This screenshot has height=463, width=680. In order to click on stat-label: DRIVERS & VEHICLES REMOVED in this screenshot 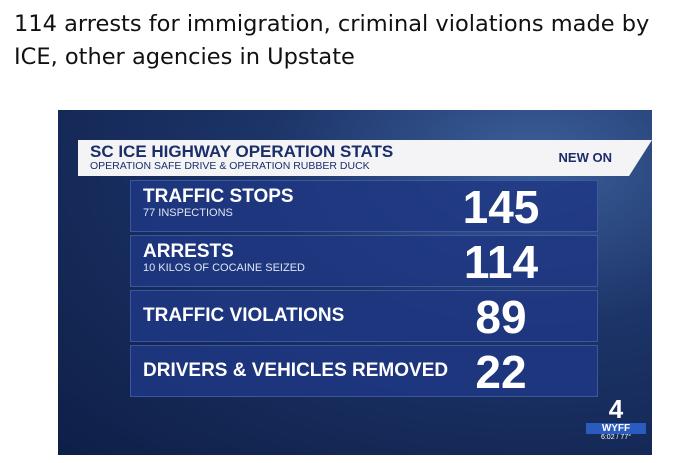, I will do `click(296, 370)`.